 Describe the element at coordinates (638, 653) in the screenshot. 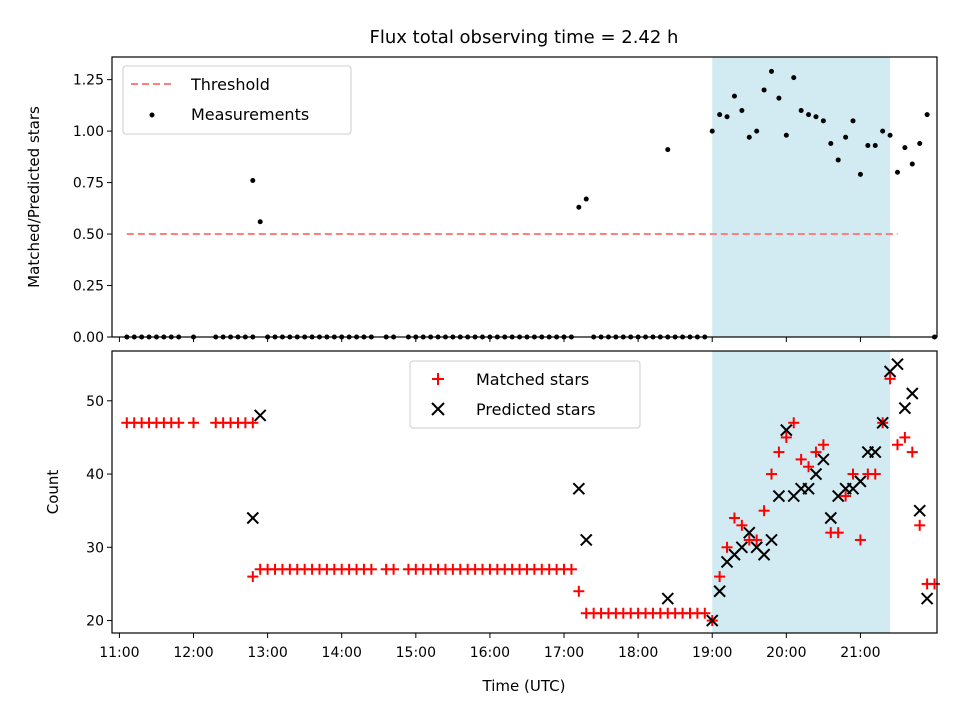

I see `x-tick-label: 18:00` at that location.